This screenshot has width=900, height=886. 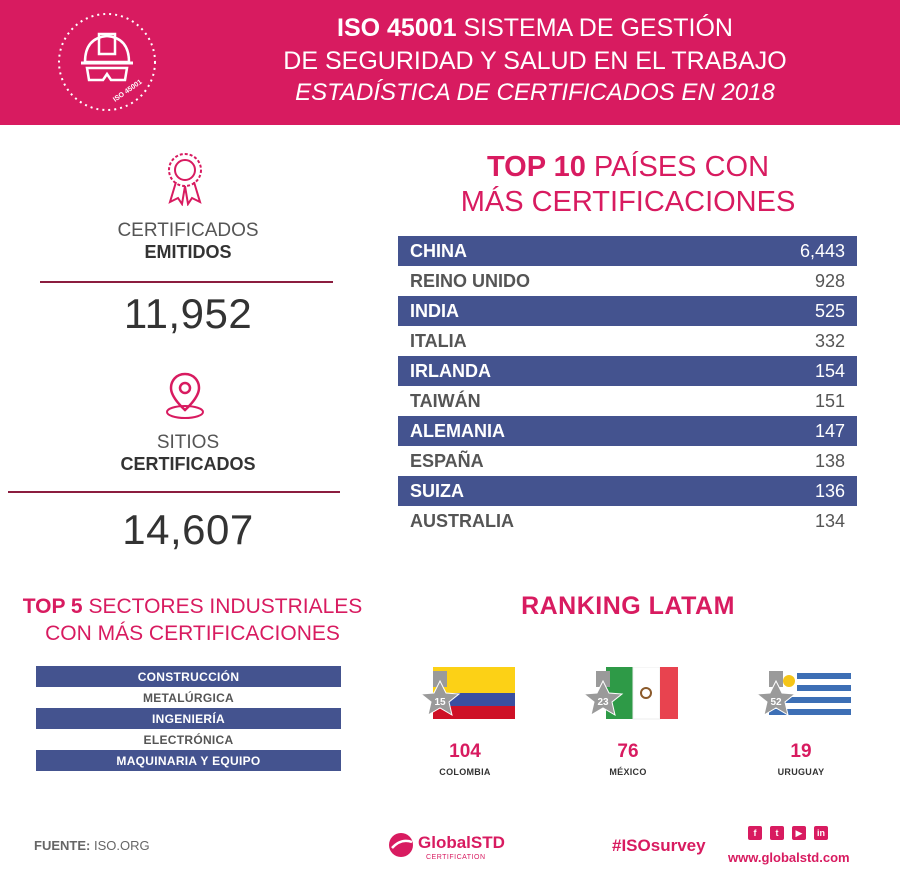 What do you see at coordinates (628, 721) in the screenshot?
I see `latam-country-mexico: 23 76 MÉXICO` at bounding box center [628, 721].